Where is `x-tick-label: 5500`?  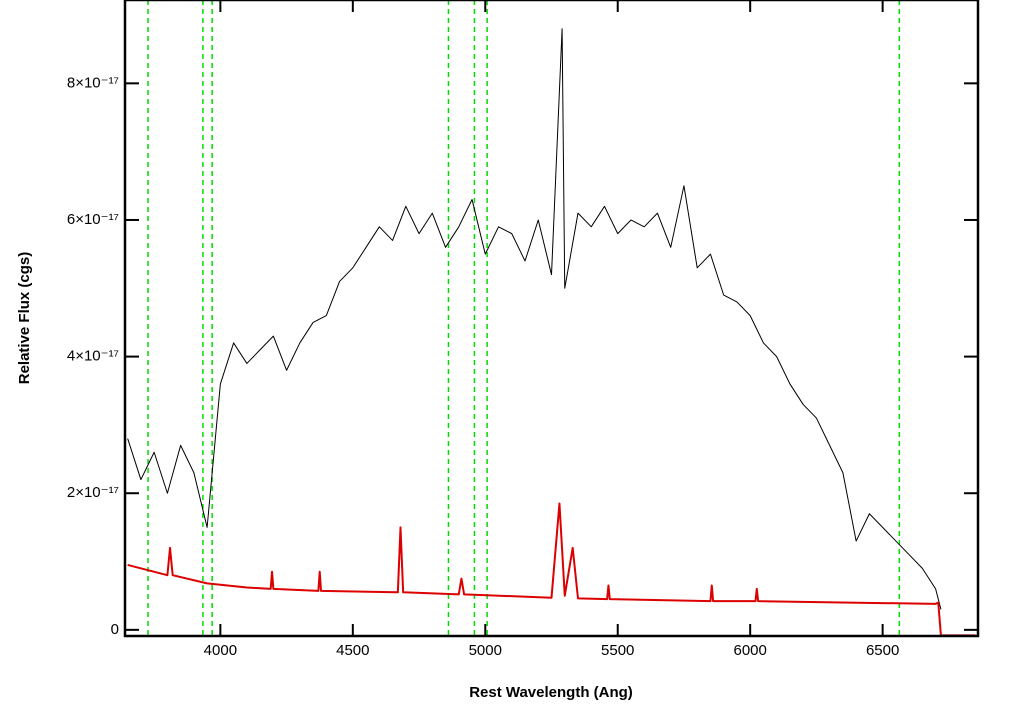
x-tick-label: 5500 is located at coordinates (617, 650).